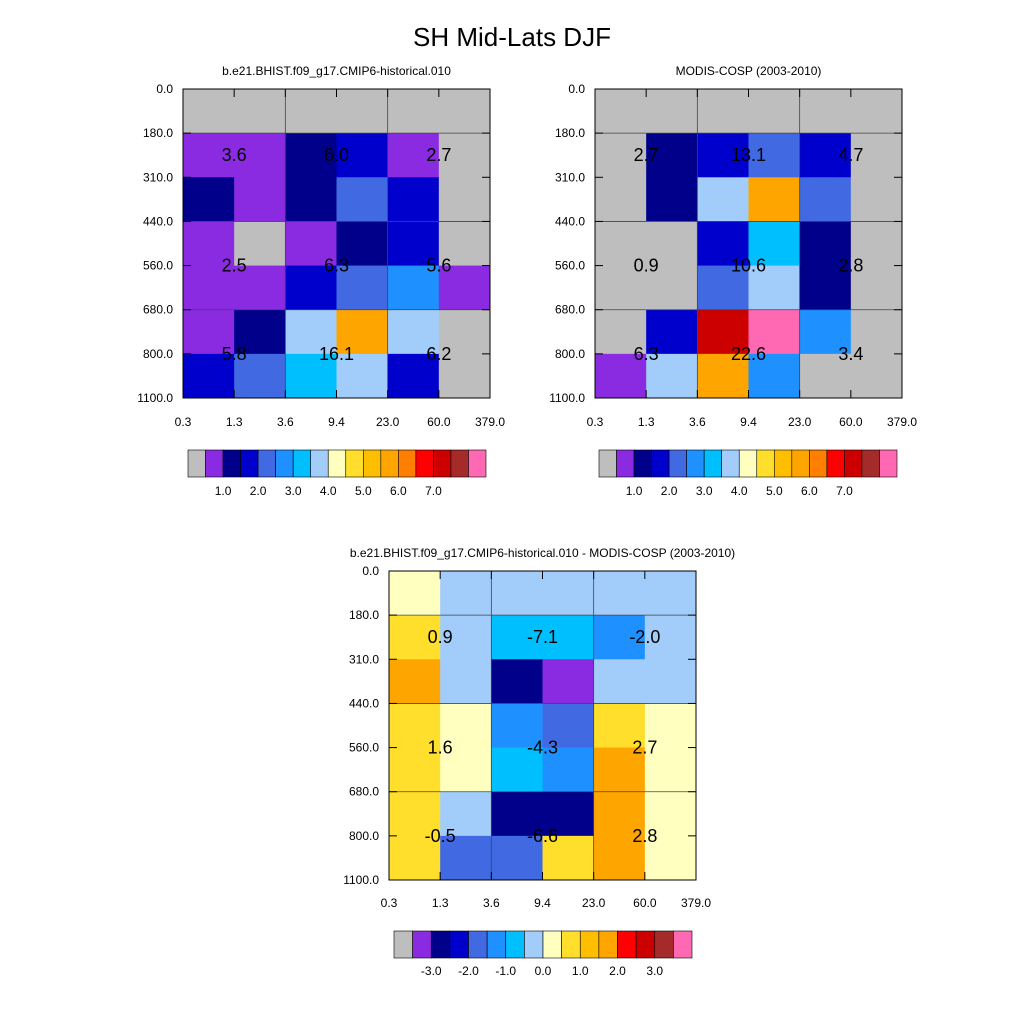  What do you see at coordinates (567, 398) in the screenshot?
I see `y-tick-label: 1100.0` at bounding box center [567, 398].